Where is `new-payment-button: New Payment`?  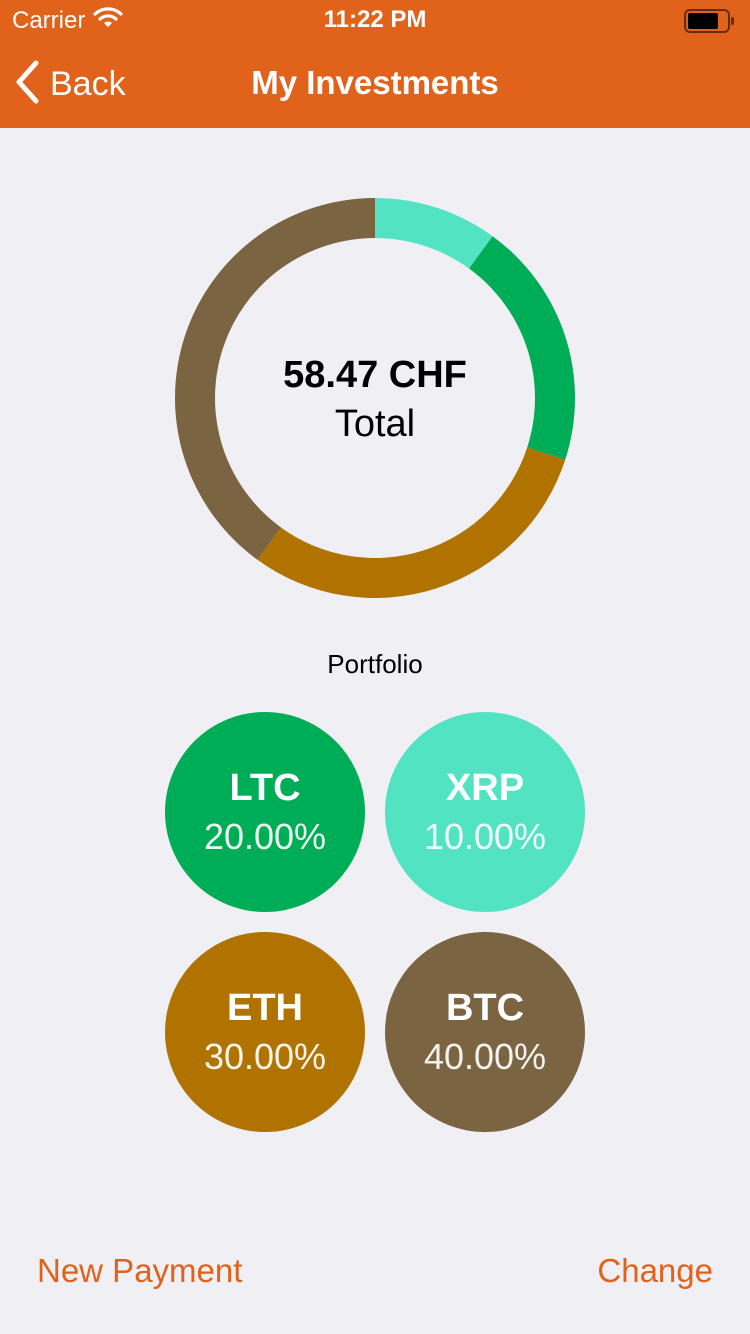
new-payment-button: New Payment is located at coordinates (140, 1270).